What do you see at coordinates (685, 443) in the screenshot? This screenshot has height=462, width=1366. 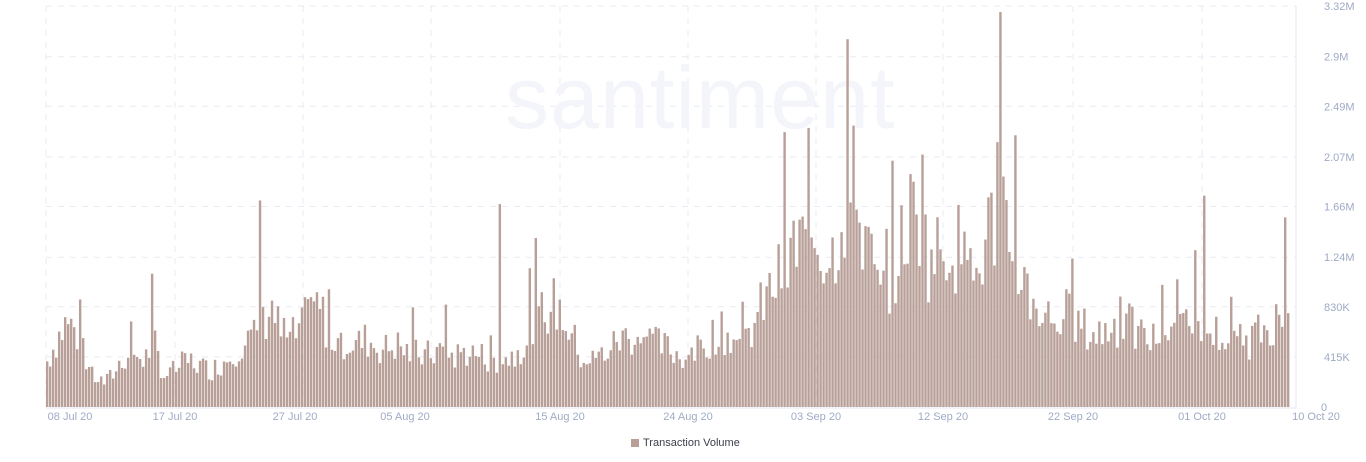 I see `chart-legend: Transaction Volume` at bounding box center [685, 443].